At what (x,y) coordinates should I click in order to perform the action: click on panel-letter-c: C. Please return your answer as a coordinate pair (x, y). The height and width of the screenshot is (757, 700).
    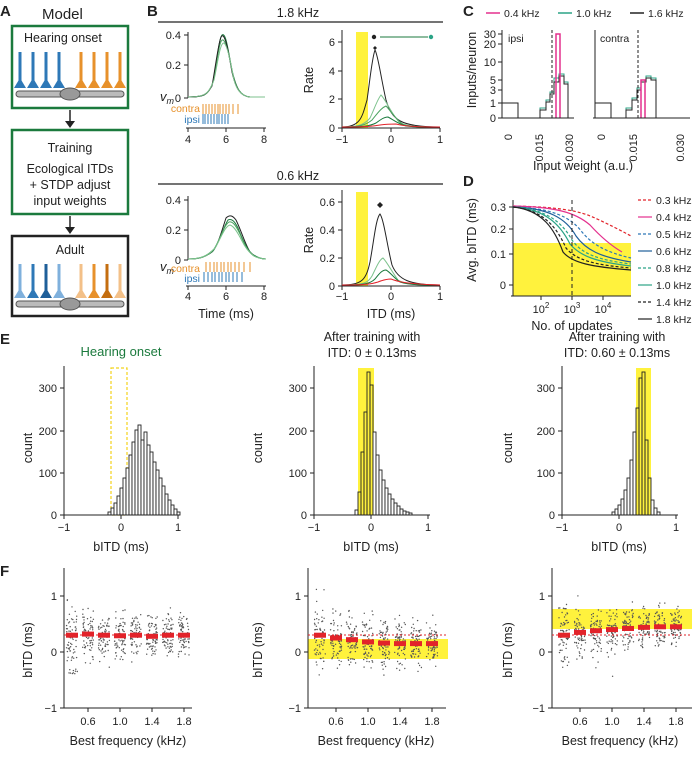
    Looking at the image, I should click on (468, 11).